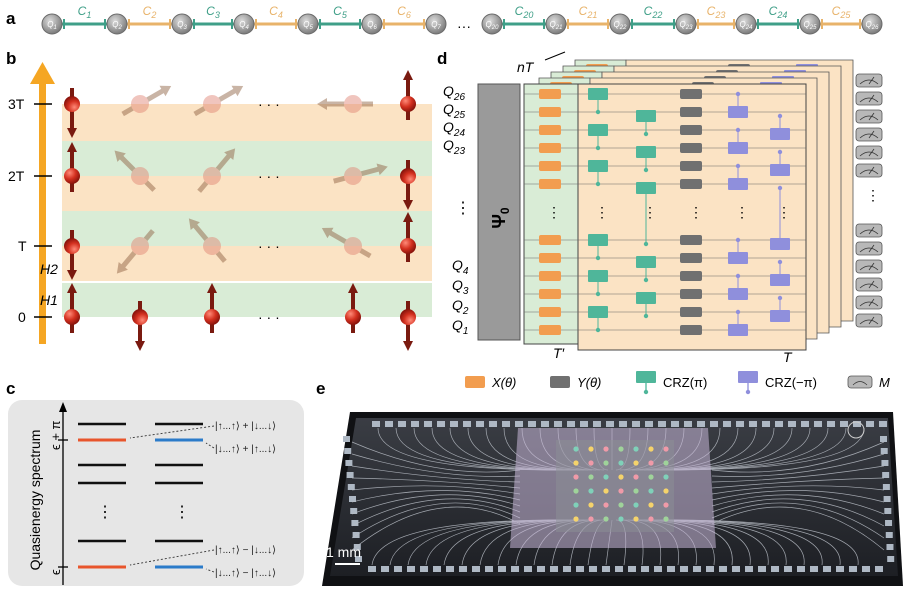  I want to click on label-T: T, so click(788, 357).